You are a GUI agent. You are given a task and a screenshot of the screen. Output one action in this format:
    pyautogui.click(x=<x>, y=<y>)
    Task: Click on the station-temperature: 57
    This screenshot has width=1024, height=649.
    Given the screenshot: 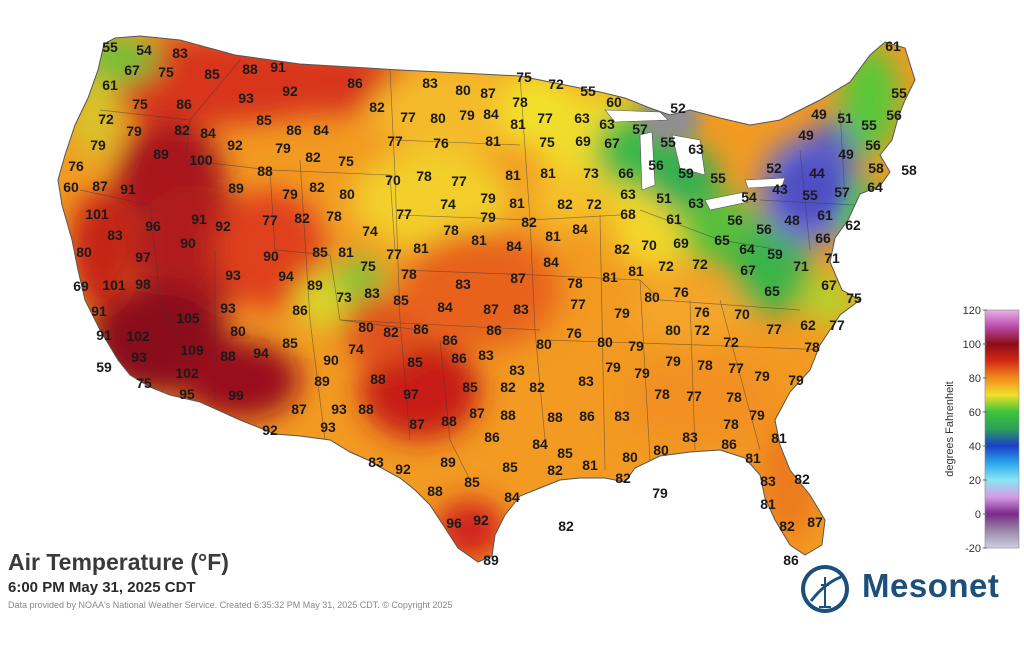 What is the action you would take?
    pyautogui.click(x=640, y=129)
    